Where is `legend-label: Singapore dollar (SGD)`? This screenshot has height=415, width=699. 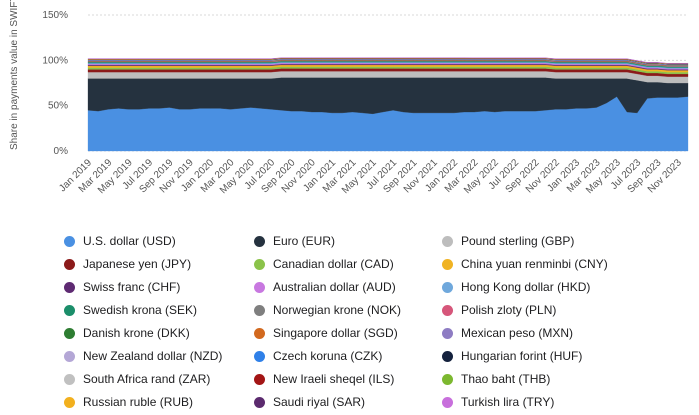 legend-label: Singapore dollar (SGD) is located at coordinates (335, 333).